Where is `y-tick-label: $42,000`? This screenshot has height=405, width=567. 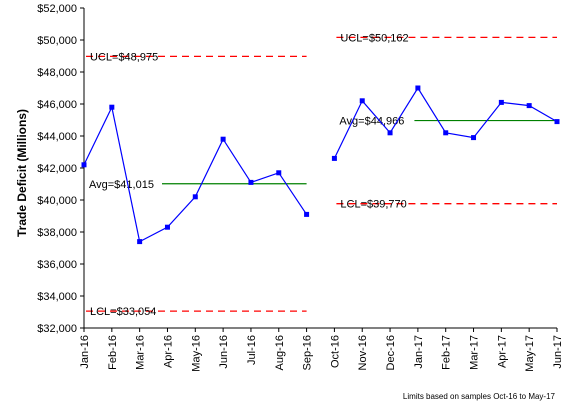
y-tick-label: $42,000 is located at coordinates (57, 169).